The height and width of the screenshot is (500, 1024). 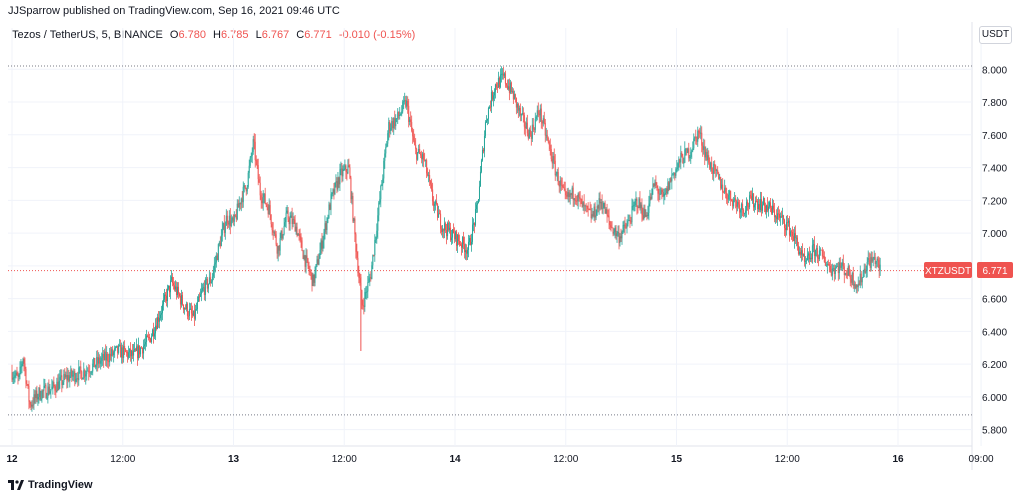 What do you see at coordinates (994, 398) in the screenshot?
I see `y-tick-label: 6.000` at bounding box center [994, 398].